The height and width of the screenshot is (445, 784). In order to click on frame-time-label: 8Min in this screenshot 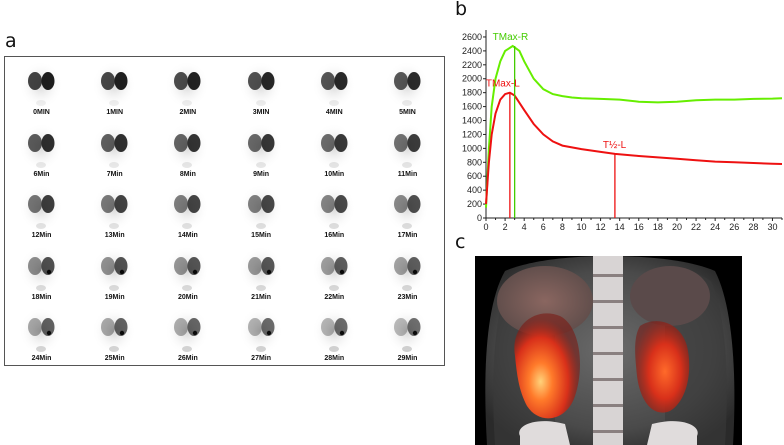, I will do `click(187, 174)`.